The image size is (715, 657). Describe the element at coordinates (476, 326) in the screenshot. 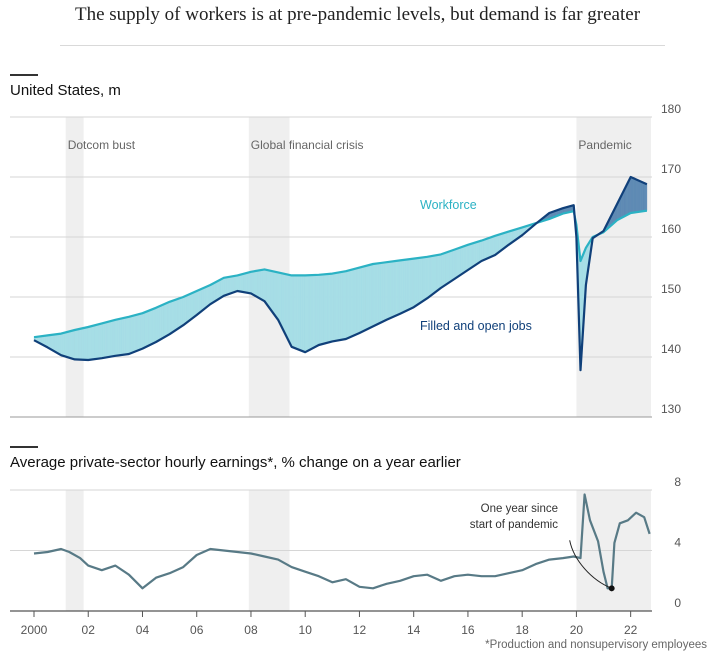

I see `jobs-label: Filled and open jobs` at that location.